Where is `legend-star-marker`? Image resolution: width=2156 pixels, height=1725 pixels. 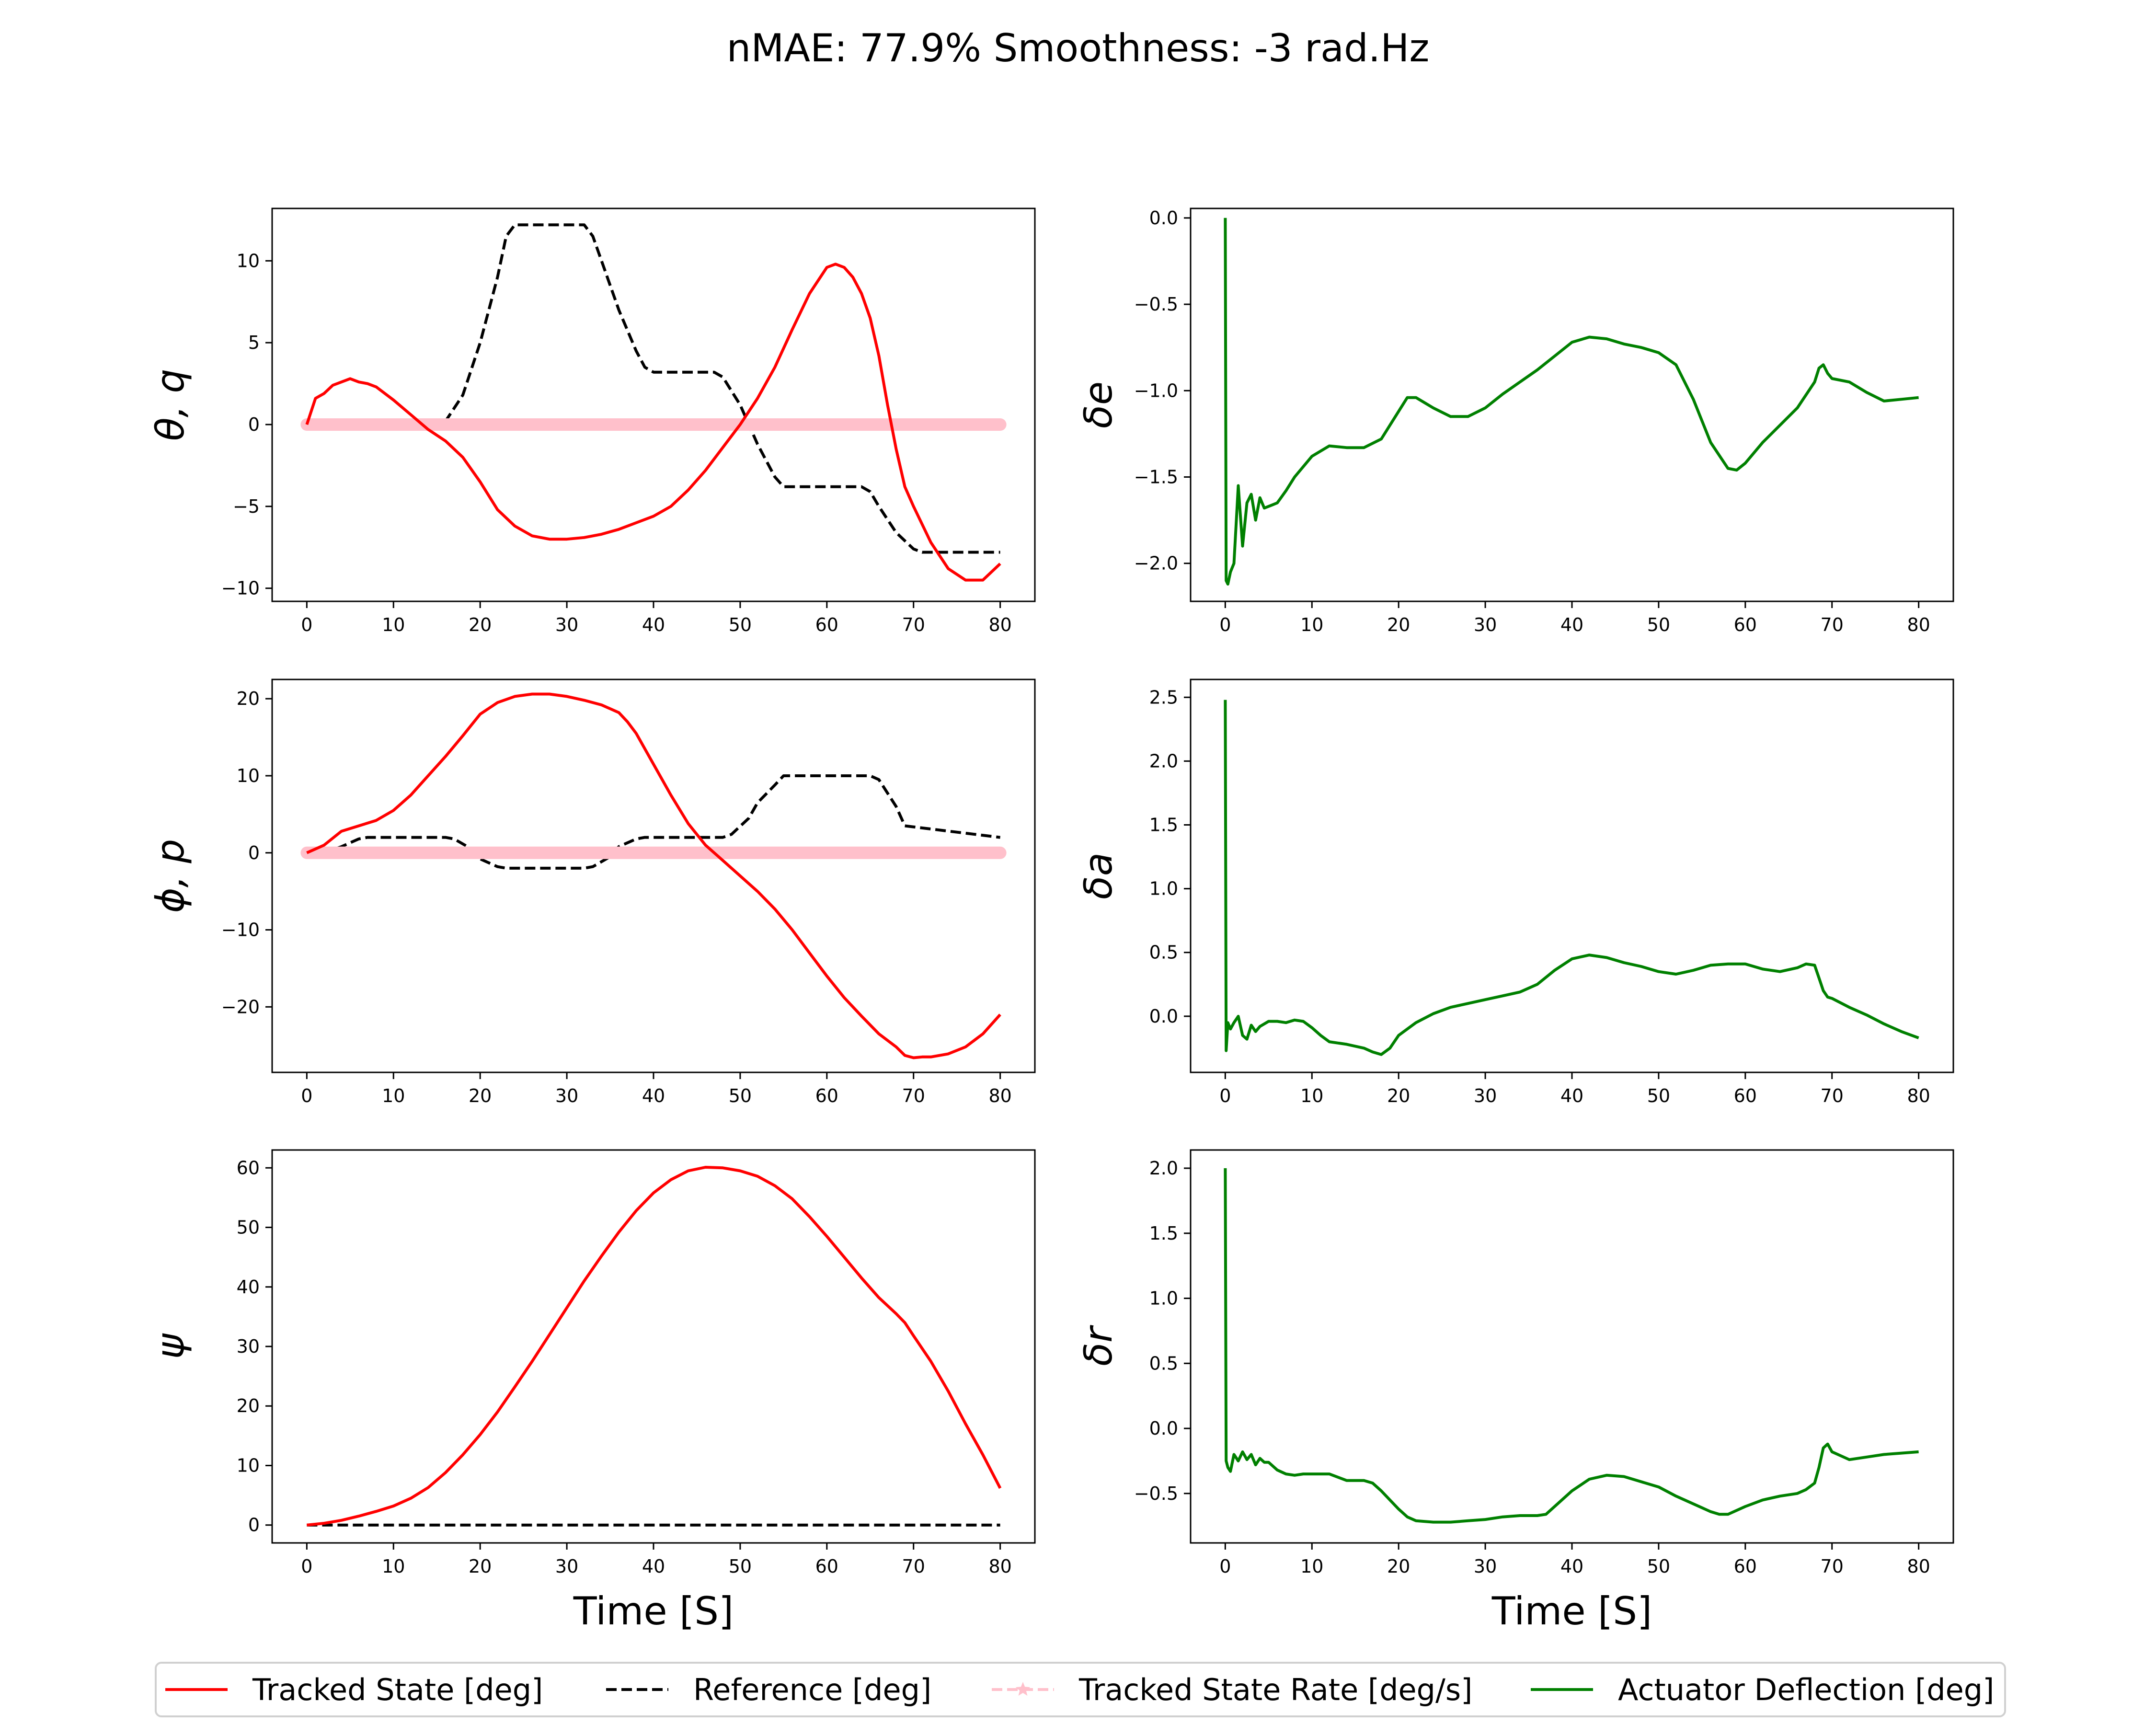 legend-star-marker is located at coordinates (1023, 1689).